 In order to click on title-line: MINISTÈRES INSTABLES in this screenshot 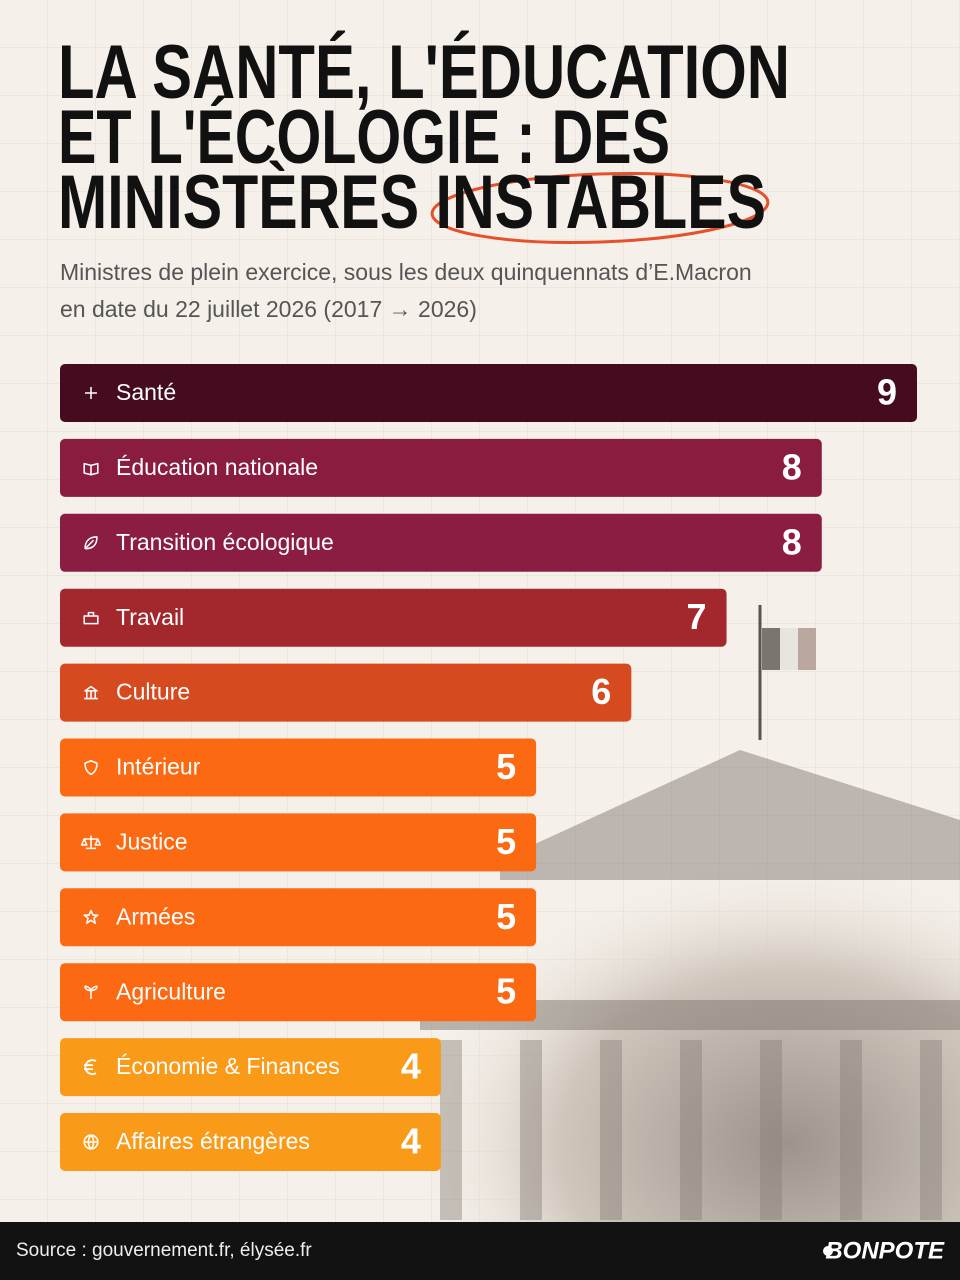, I will do `click(412, 202)`.